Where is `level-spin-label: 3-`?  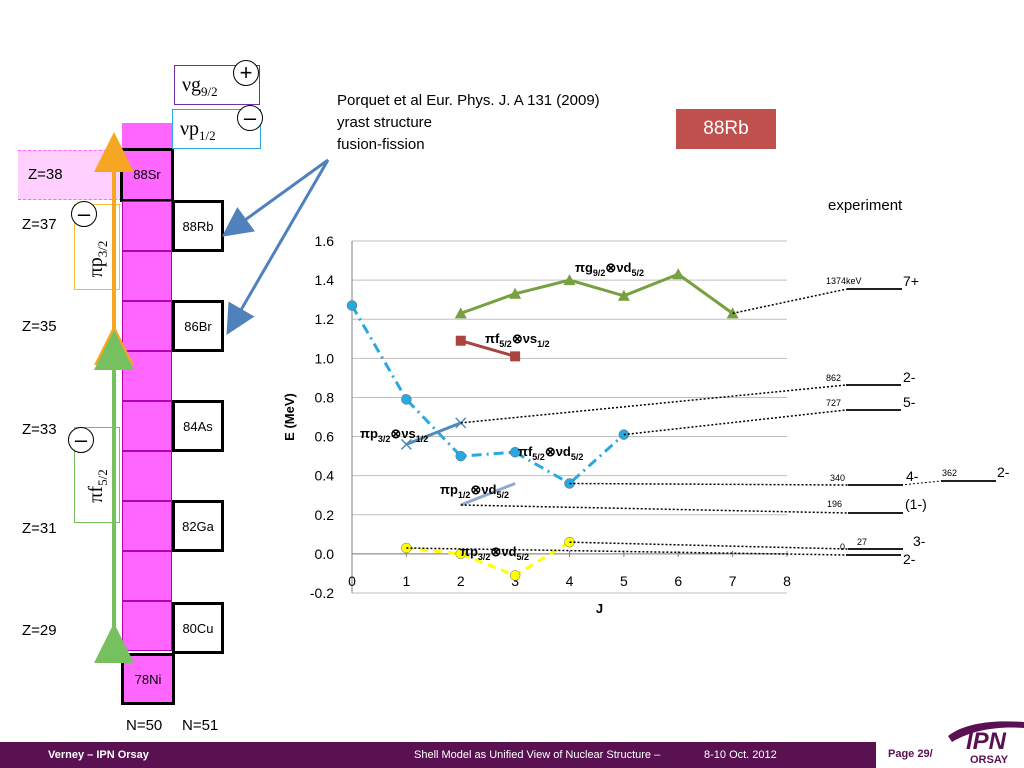 level-spin-label: 3- is located at coordinates (919, 541).